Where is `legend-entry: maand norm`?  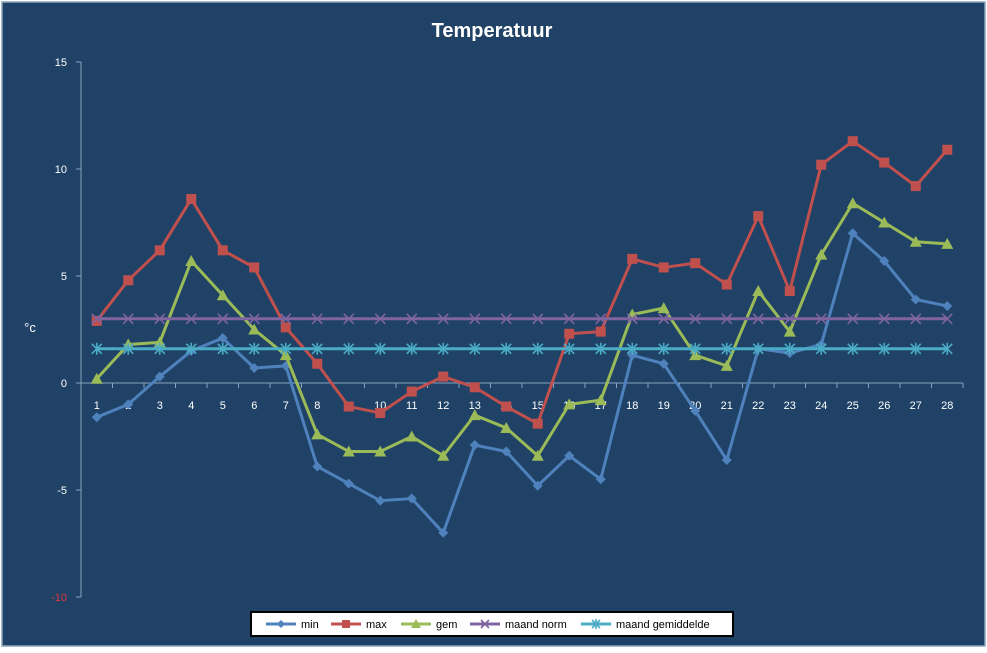 legend-entry: maand norm is located at coordinates (518, 625).